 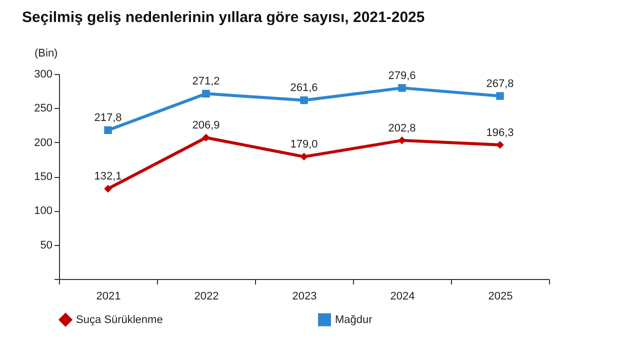 What do you see at coordinates (402, 76) in the screenshot?
I see `data-label: 279,6` at bounding box center [402, 76].